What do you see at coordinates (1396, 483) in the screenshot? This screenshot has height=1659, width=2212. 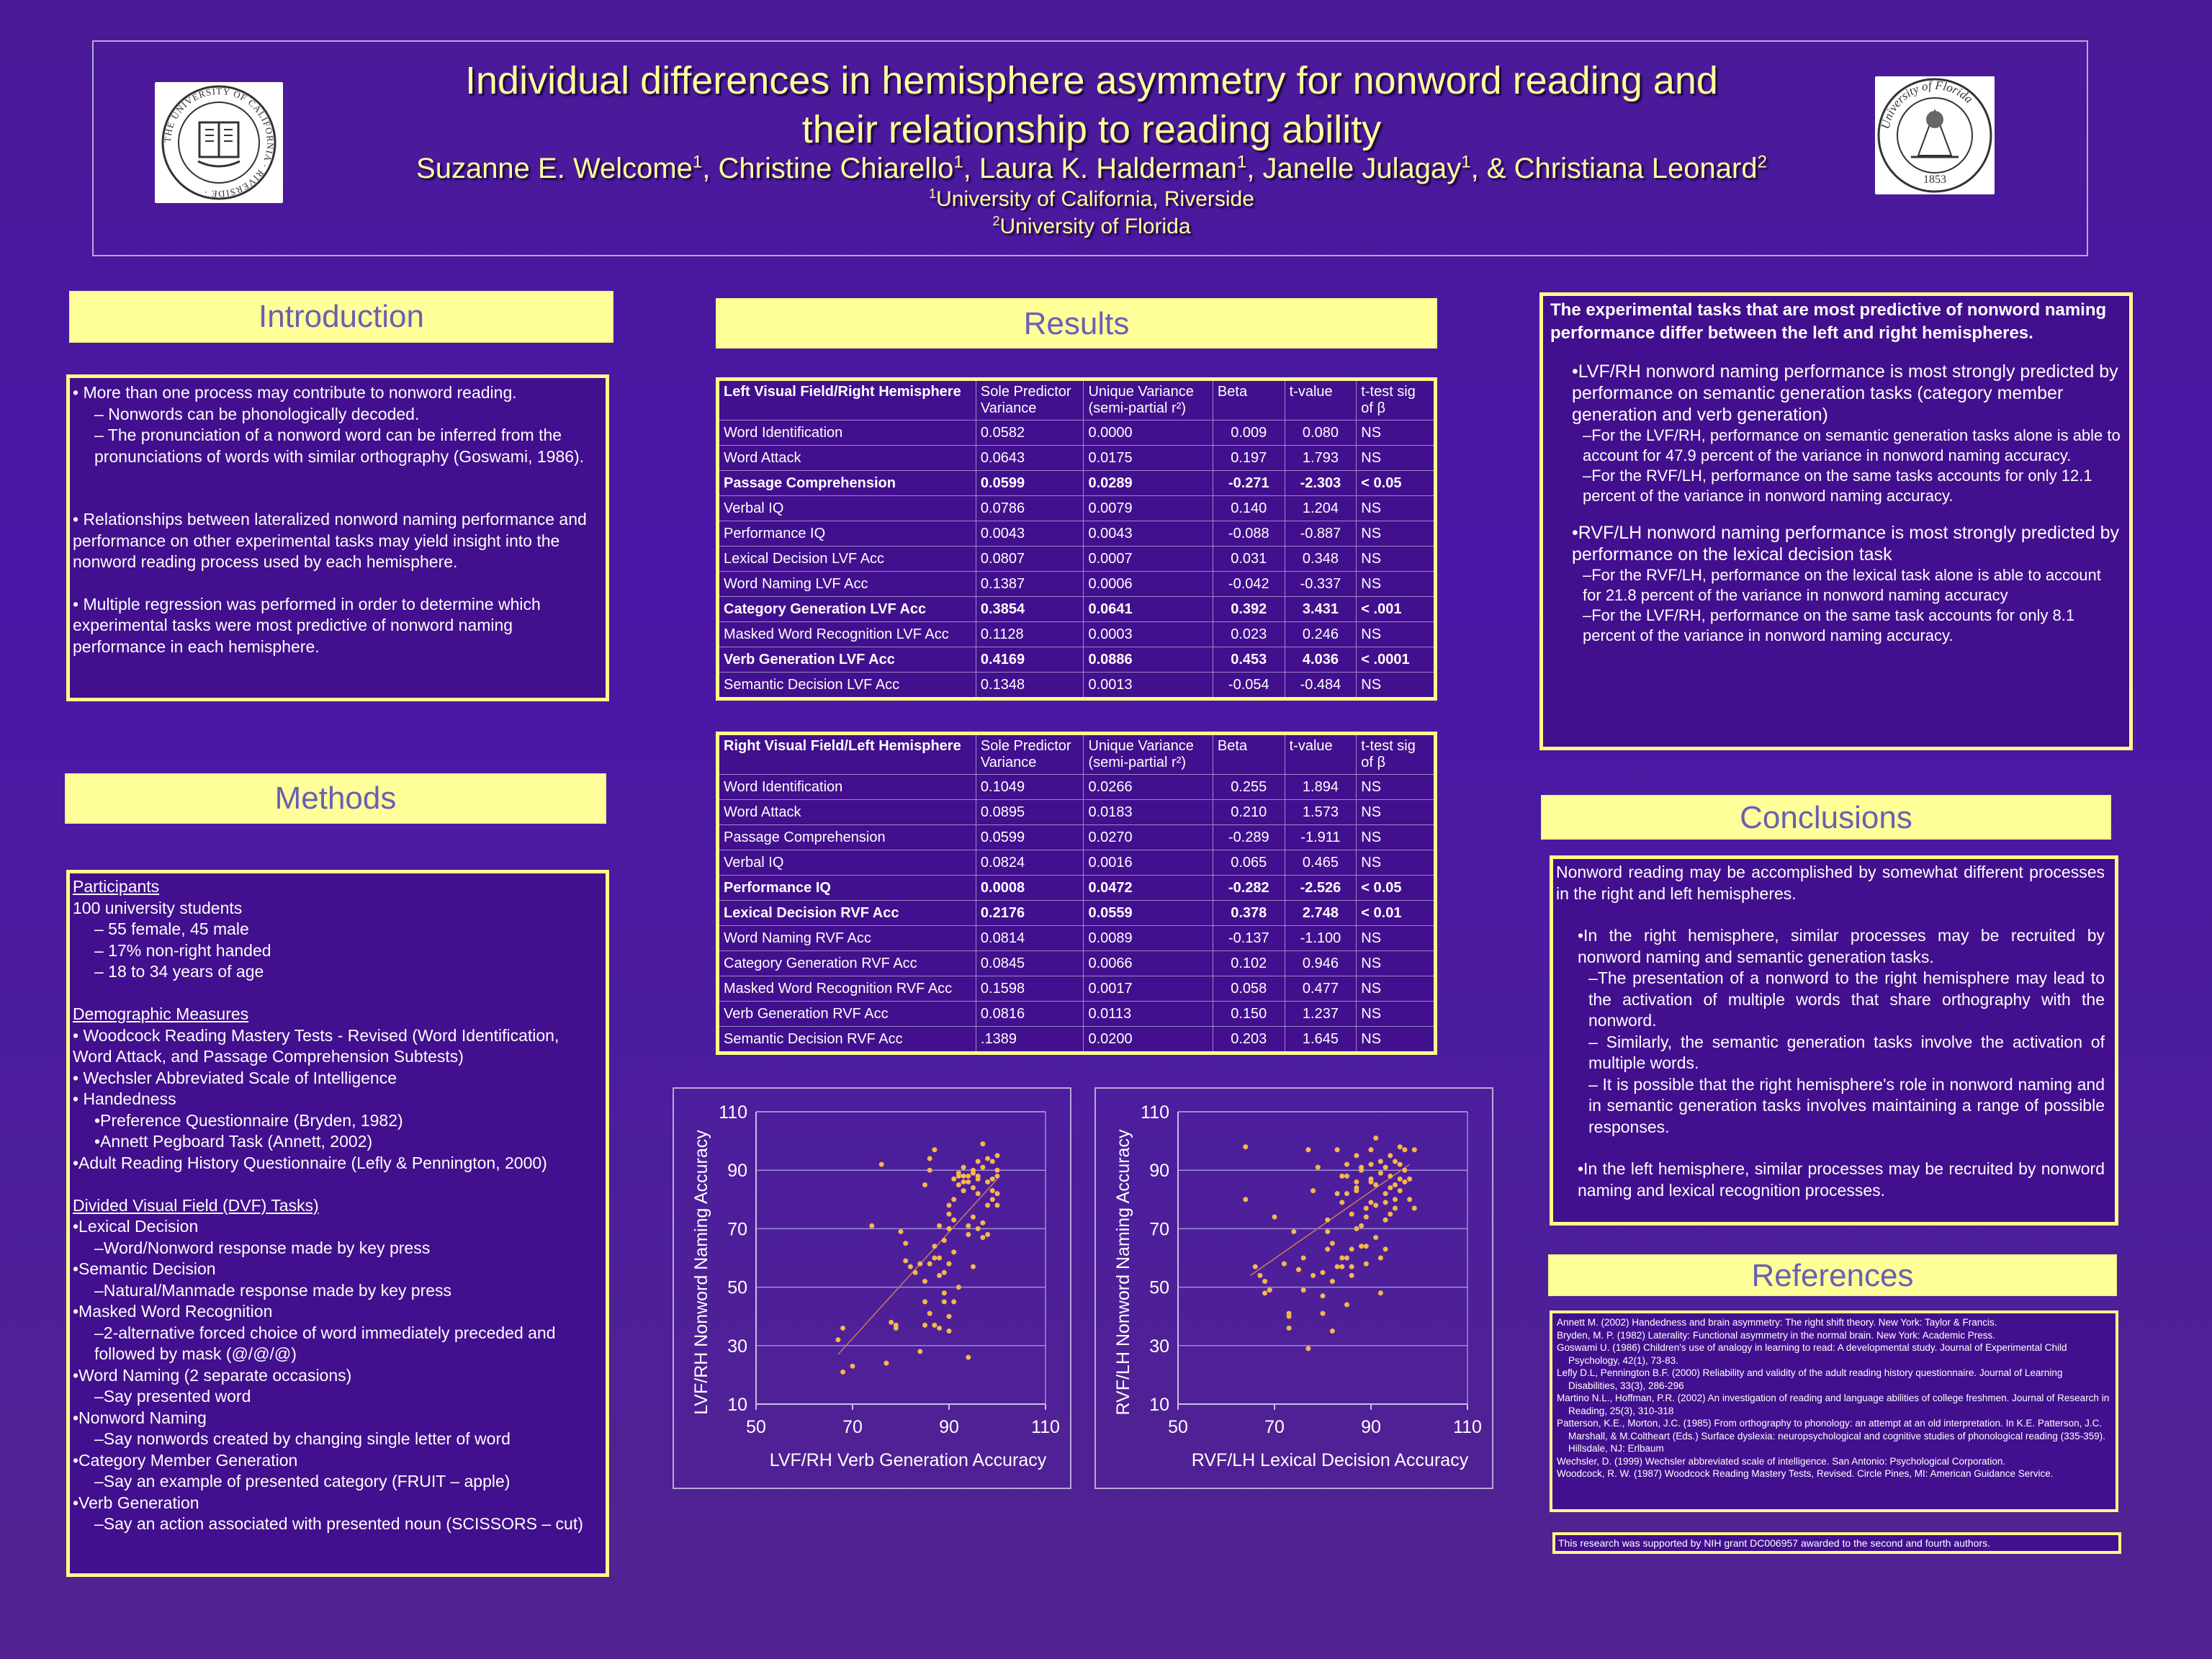 I see `table-cell: < 0.05` at bounding box center [1396, 483].